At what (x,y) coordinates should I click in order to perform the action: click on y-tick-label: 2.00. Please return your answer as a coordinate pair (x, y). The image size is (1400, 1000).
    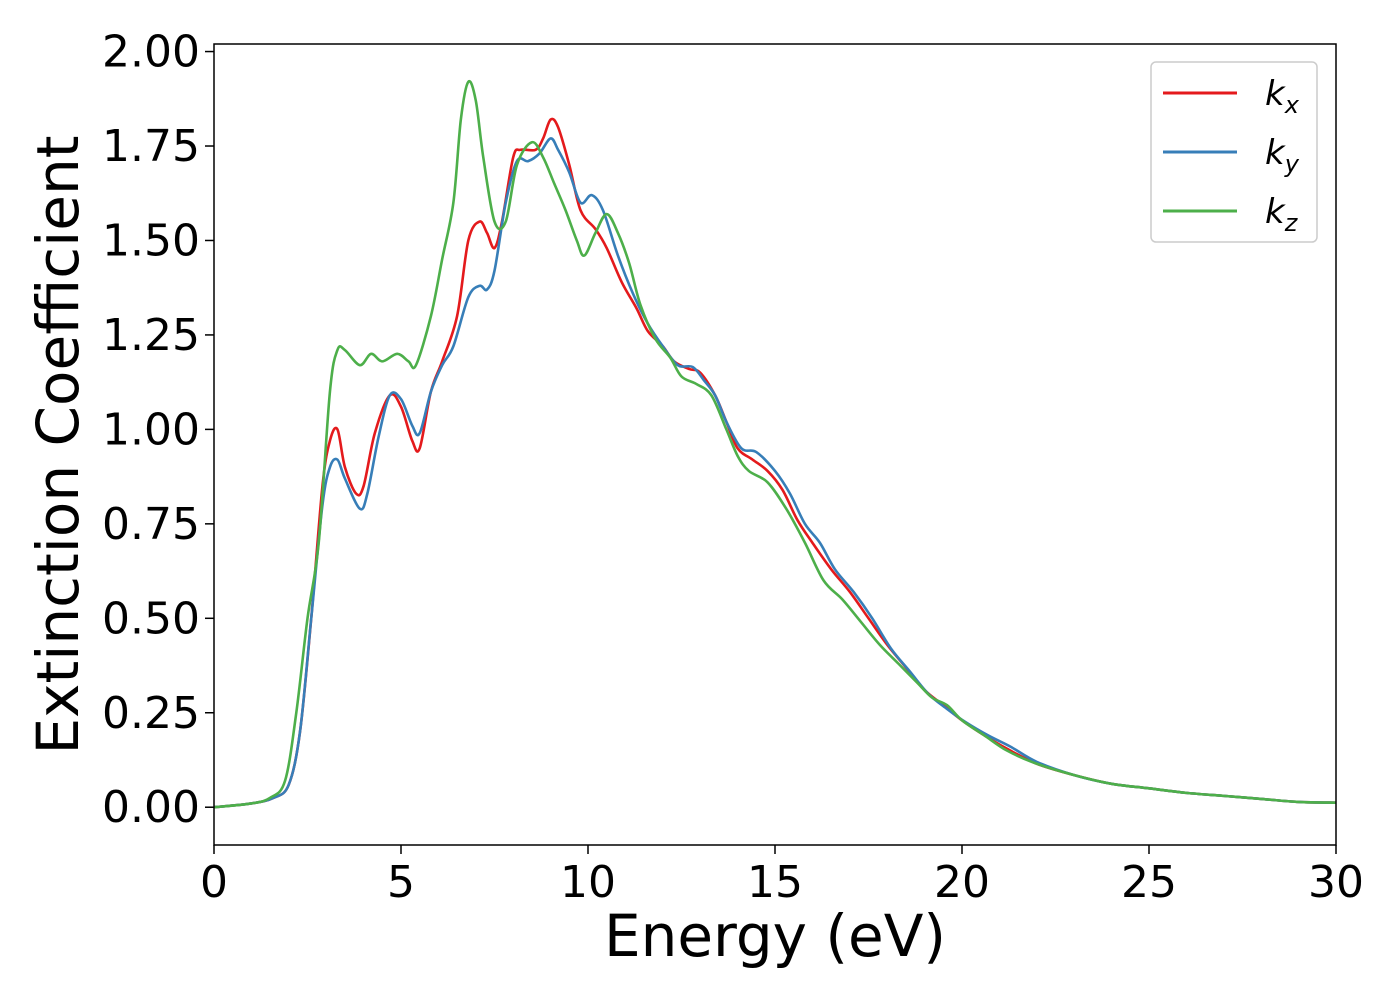
    Looking at the image, I should click on (151, 52).